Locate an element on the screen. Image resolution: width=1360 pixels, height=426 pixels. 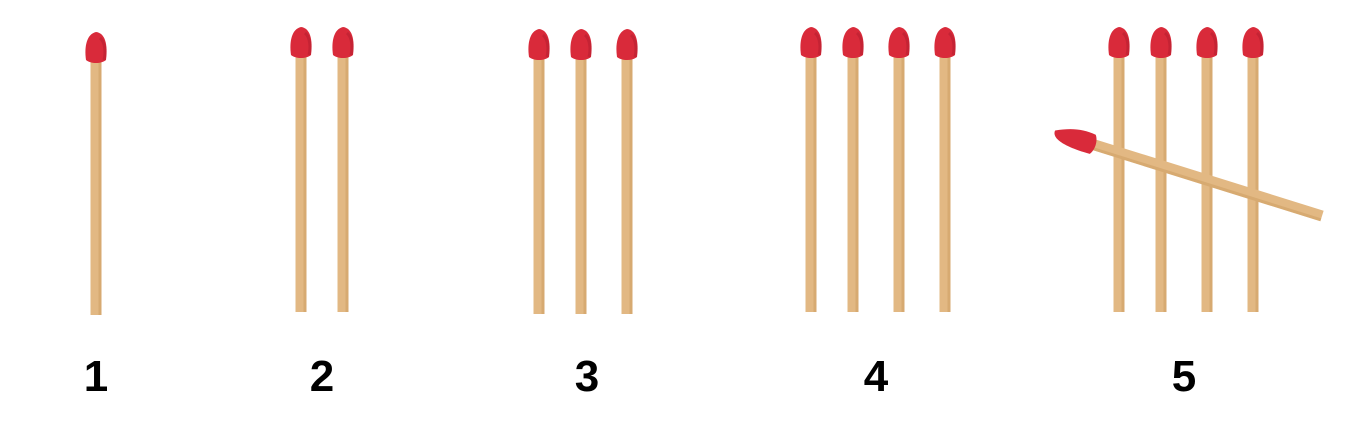
group-label-5: 5 is located at coordinates (1184, 376).